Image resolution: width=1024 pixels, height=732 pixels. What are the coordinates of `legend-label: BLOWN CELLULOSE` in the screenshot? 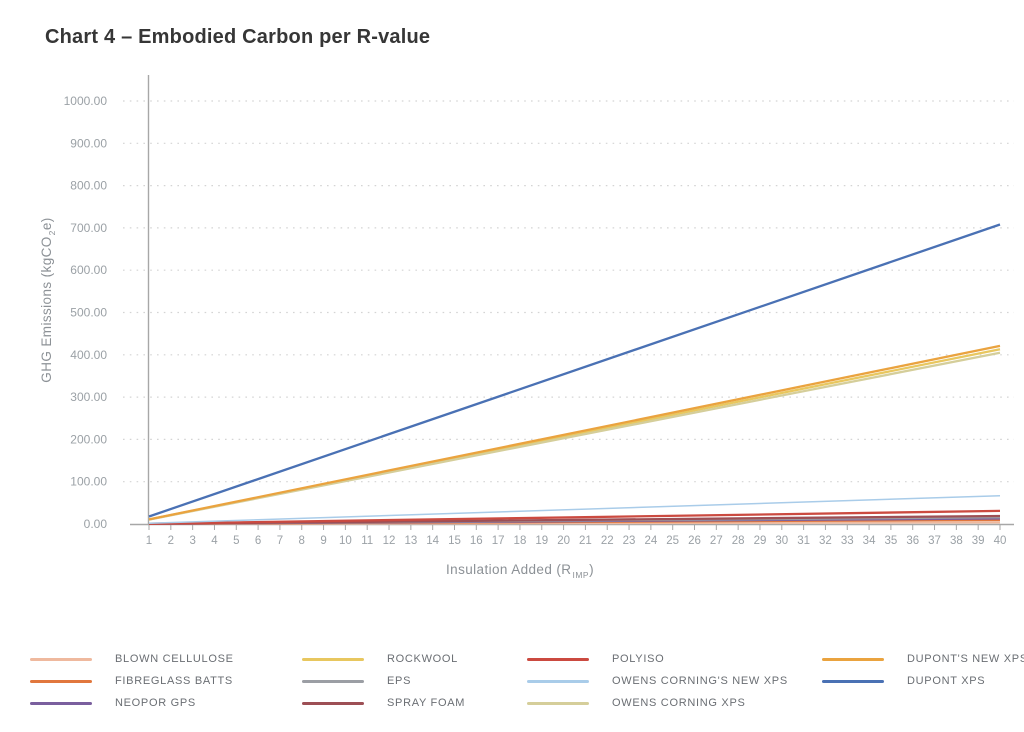 It's located at (174, 659).